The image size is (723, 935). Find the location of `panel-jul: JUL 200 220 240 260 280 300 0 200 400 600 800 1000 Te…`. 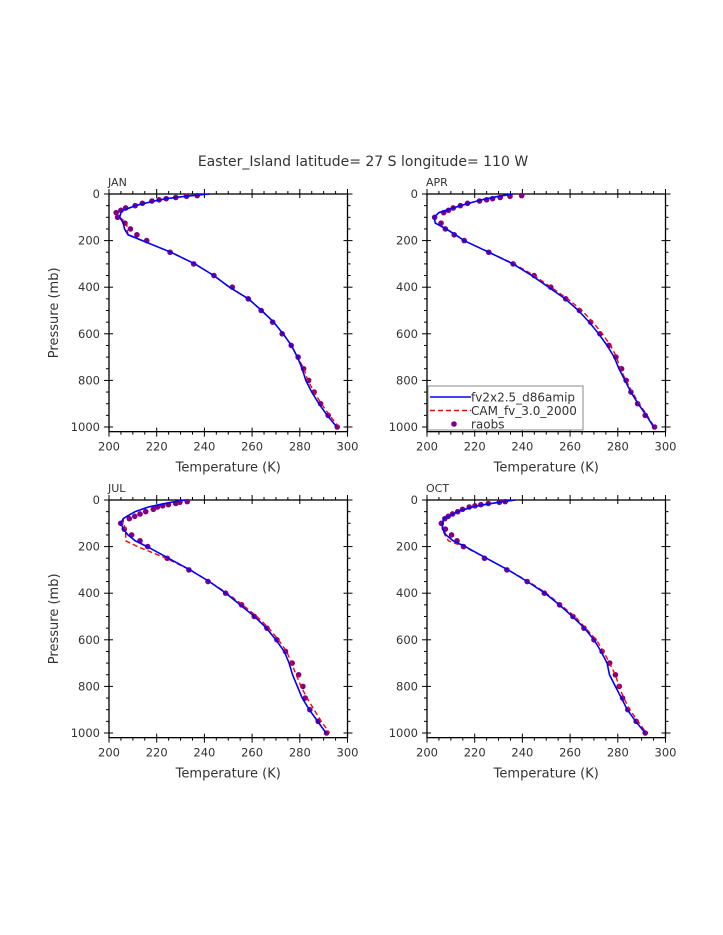

panel-jul: JUL 200 220 240 260 280 300 0 200 400 600 800 1000 Te… is located at coordinates (202, 632).